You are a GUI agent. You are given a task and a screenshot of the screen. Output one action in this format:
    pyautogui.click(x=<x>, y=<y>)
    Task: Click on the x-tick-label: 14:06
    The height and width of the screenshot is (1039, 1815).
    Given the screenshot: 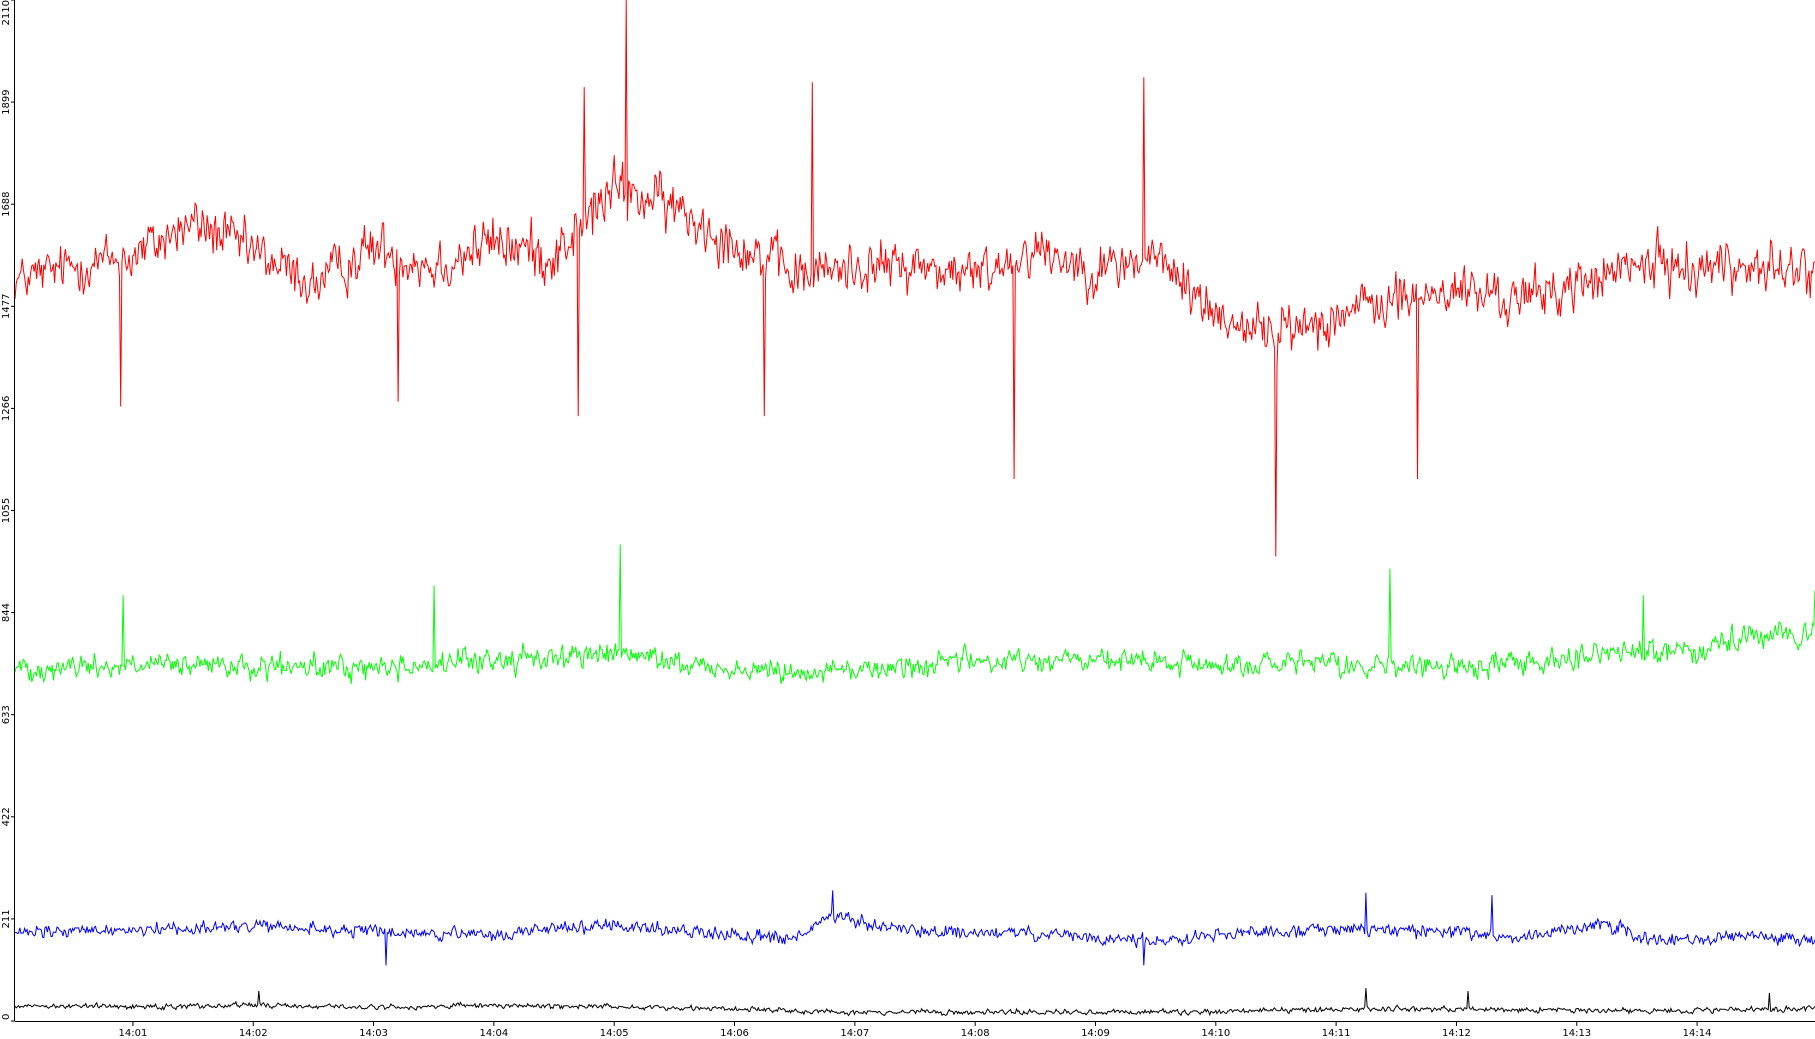 What is the action you would take?
    pyautogui.click(x=734, y=1033)
    